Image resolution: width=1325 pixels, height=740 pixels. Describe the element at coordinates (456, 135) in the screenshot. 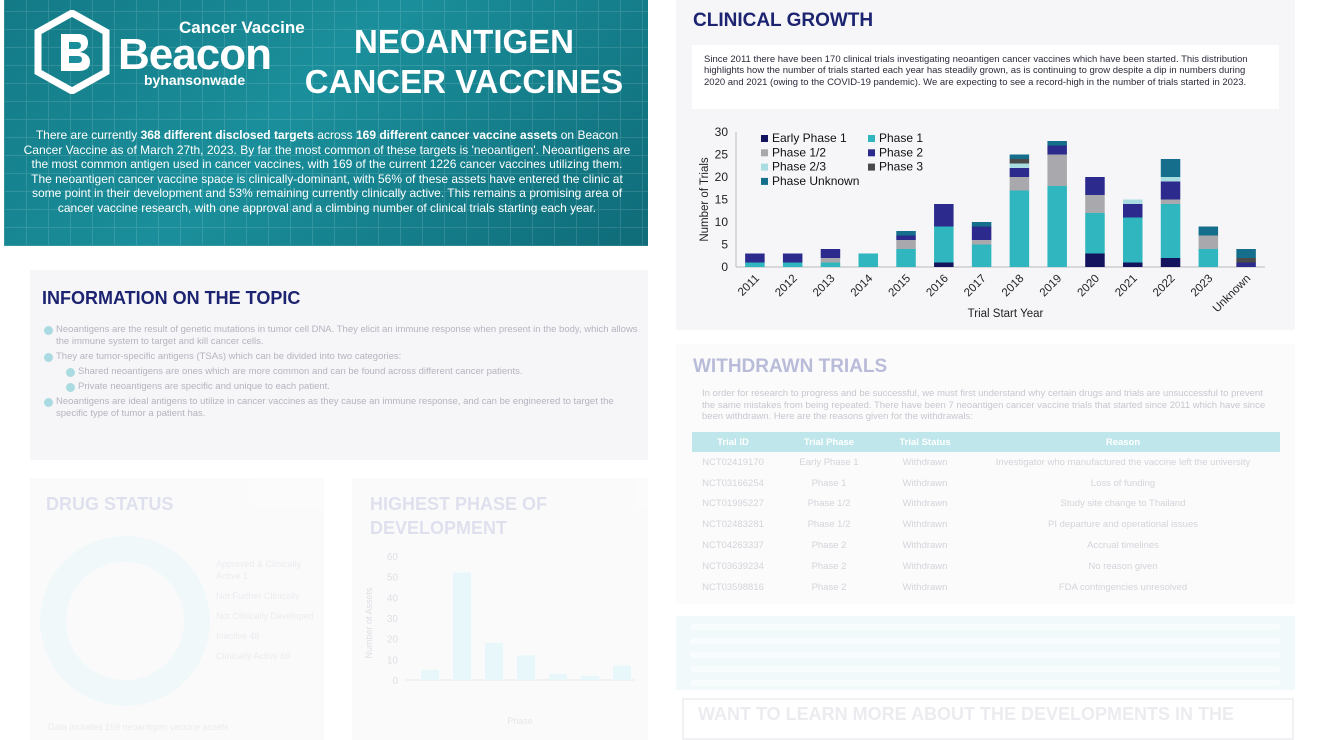

I see `hero-summary-highlight: 169 different cancer vaccine assets` at that location.